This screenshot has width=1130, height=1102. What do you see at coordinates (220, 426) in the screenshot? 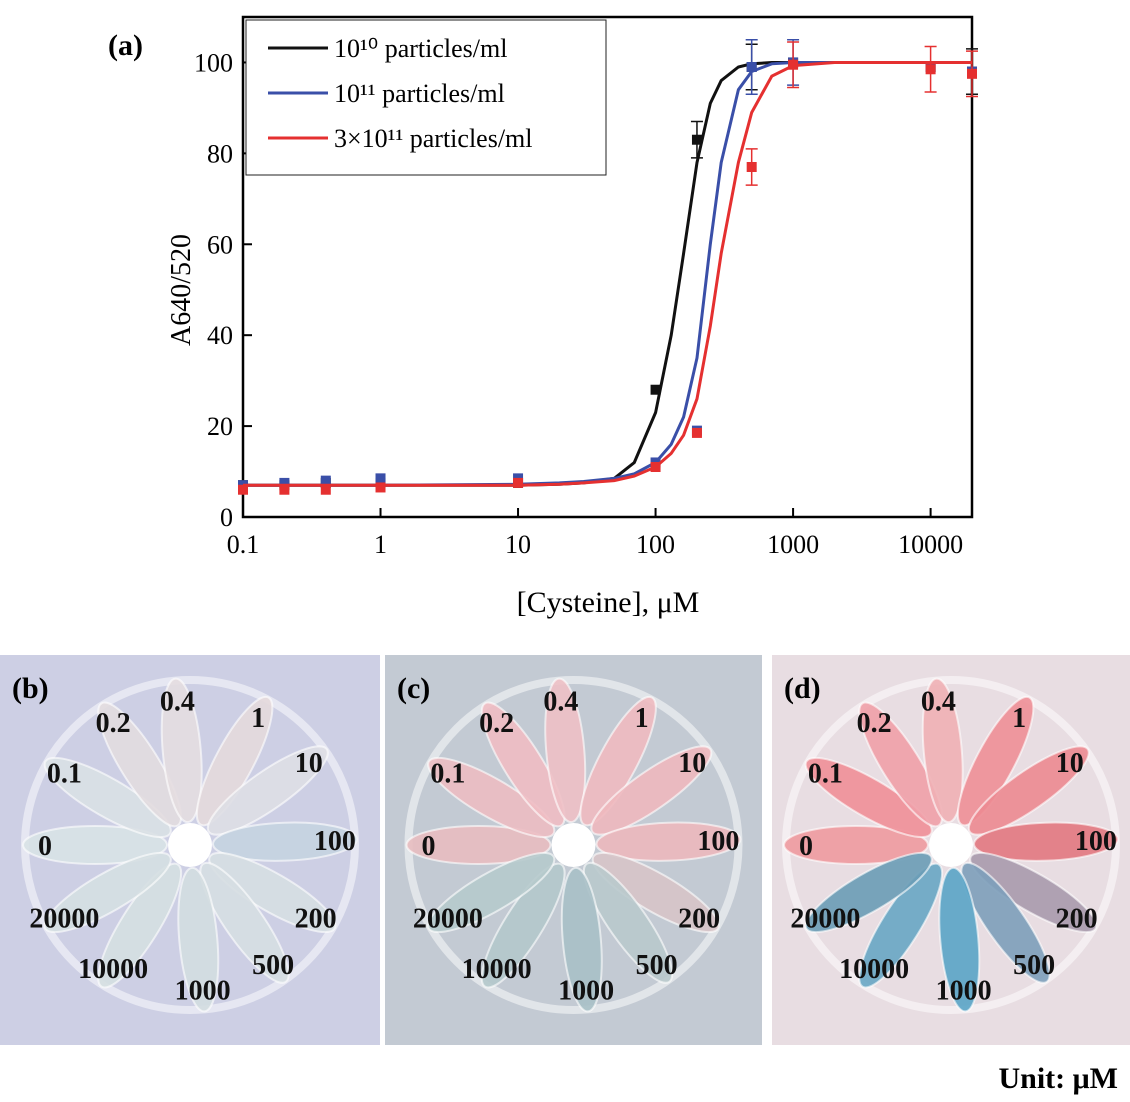
I see `y-tick-label: 20` at bounding box center [220, 426].